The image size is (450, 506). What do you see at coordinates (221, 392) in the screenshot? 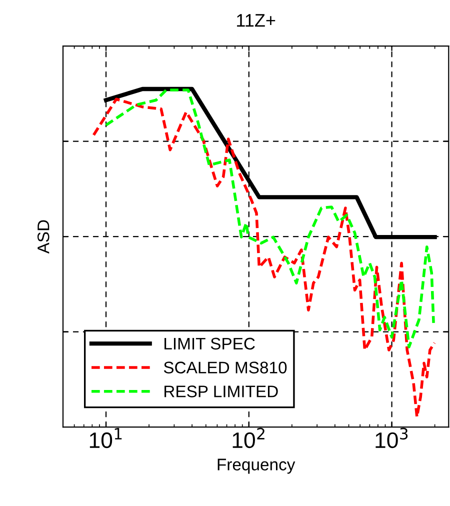
I see `legend-label: RESP LIMITED` at bounding box center [221, 392].